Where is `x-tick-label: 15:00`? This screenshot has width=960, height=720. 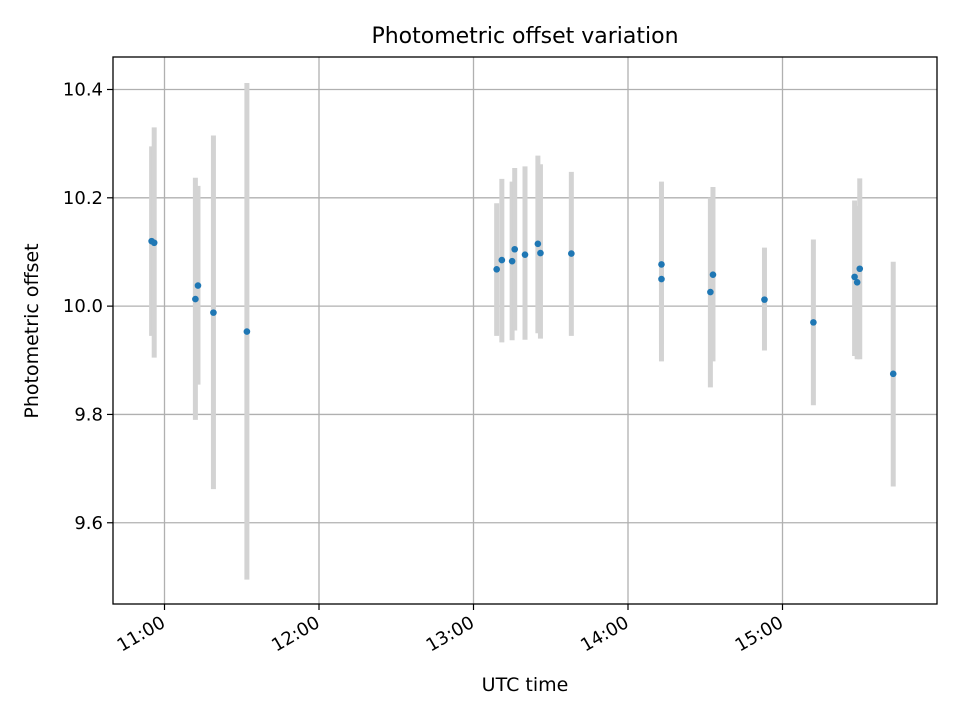 x-tick-label: 15:00 is located at coordinates (759, 634).